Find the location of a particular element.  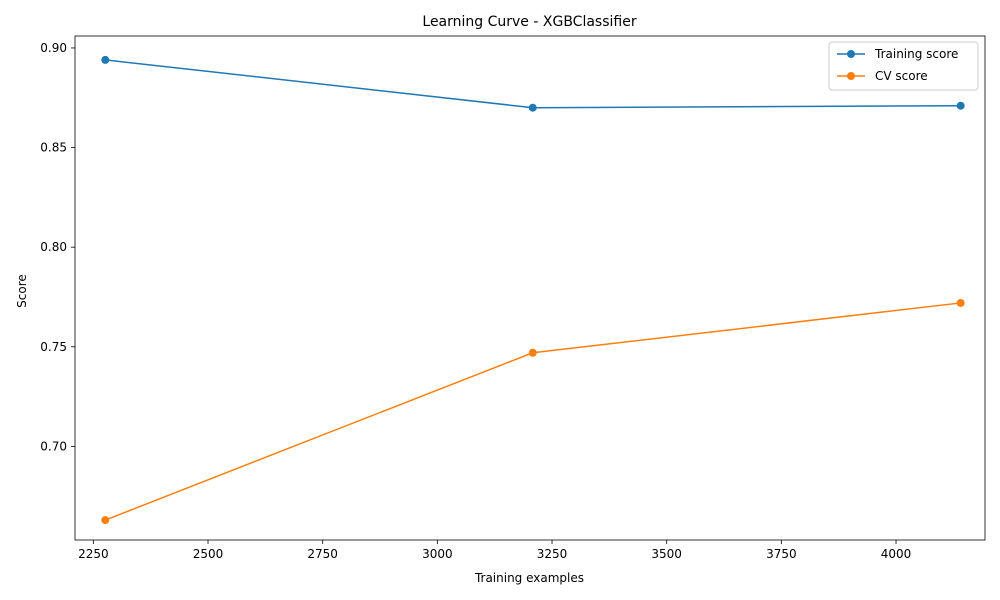

y-axis-ticks: 0.70 0.75 0.80 0.85 0.90 is located at coordinates (57, 247).